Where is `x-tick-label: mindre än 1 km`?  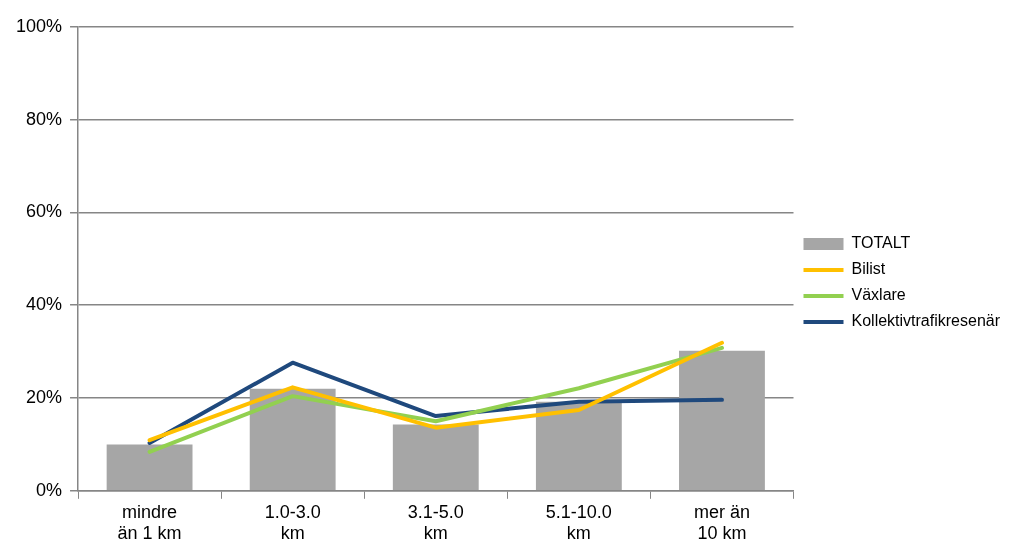
x-tick-label: mindre än 1 km is located at coordinates (149, 522).